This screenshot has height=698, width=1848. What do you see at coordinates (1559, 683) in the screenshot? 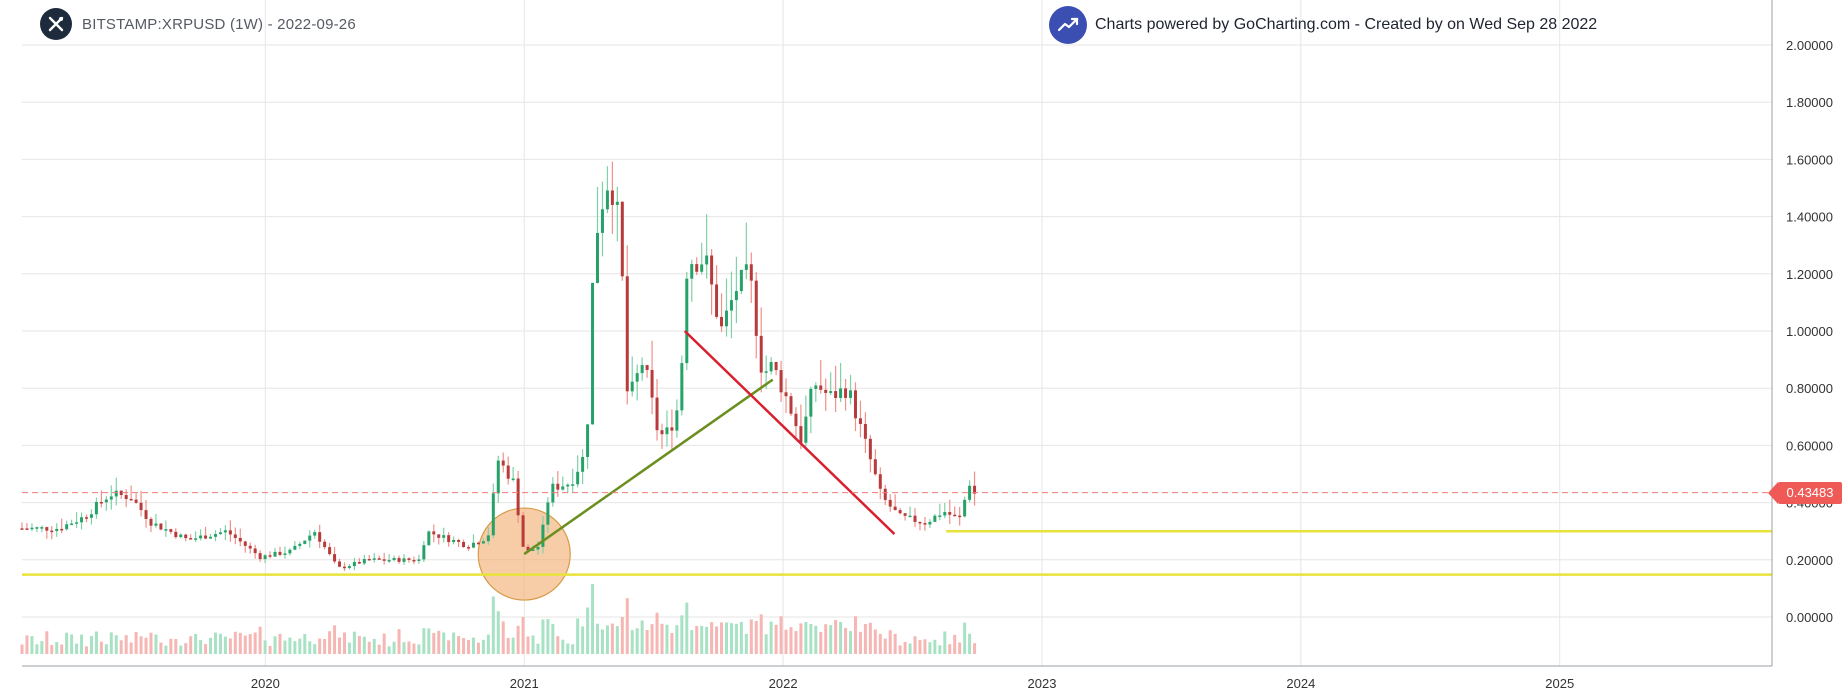
I see `x-tick-label: 2025` at bounding box center [1559, 683].